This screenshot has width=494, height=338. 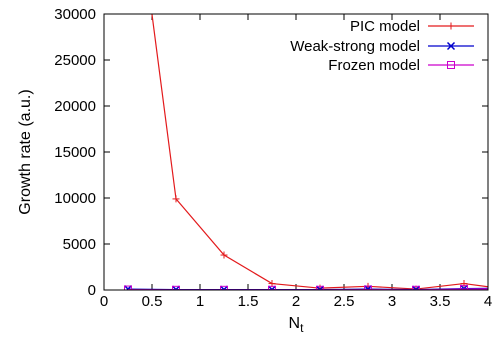 What do you see at coordinates (355, 46) in the screenshot?
I see `legend-label: Weak-strong model` at bounding box center [355, 46].